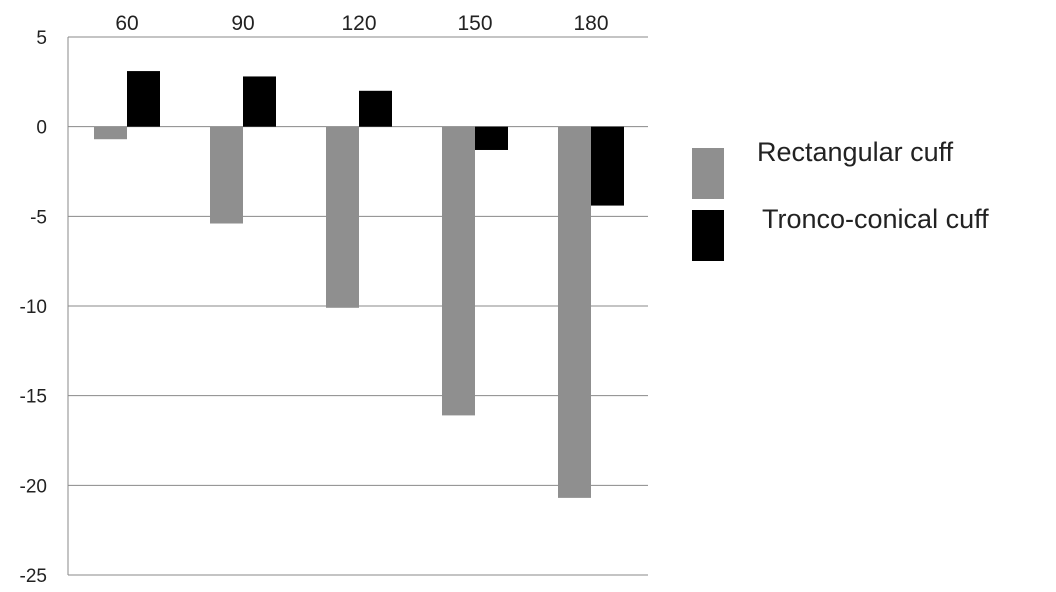  I want to click on x-category-label: 180, so click(590, 23).